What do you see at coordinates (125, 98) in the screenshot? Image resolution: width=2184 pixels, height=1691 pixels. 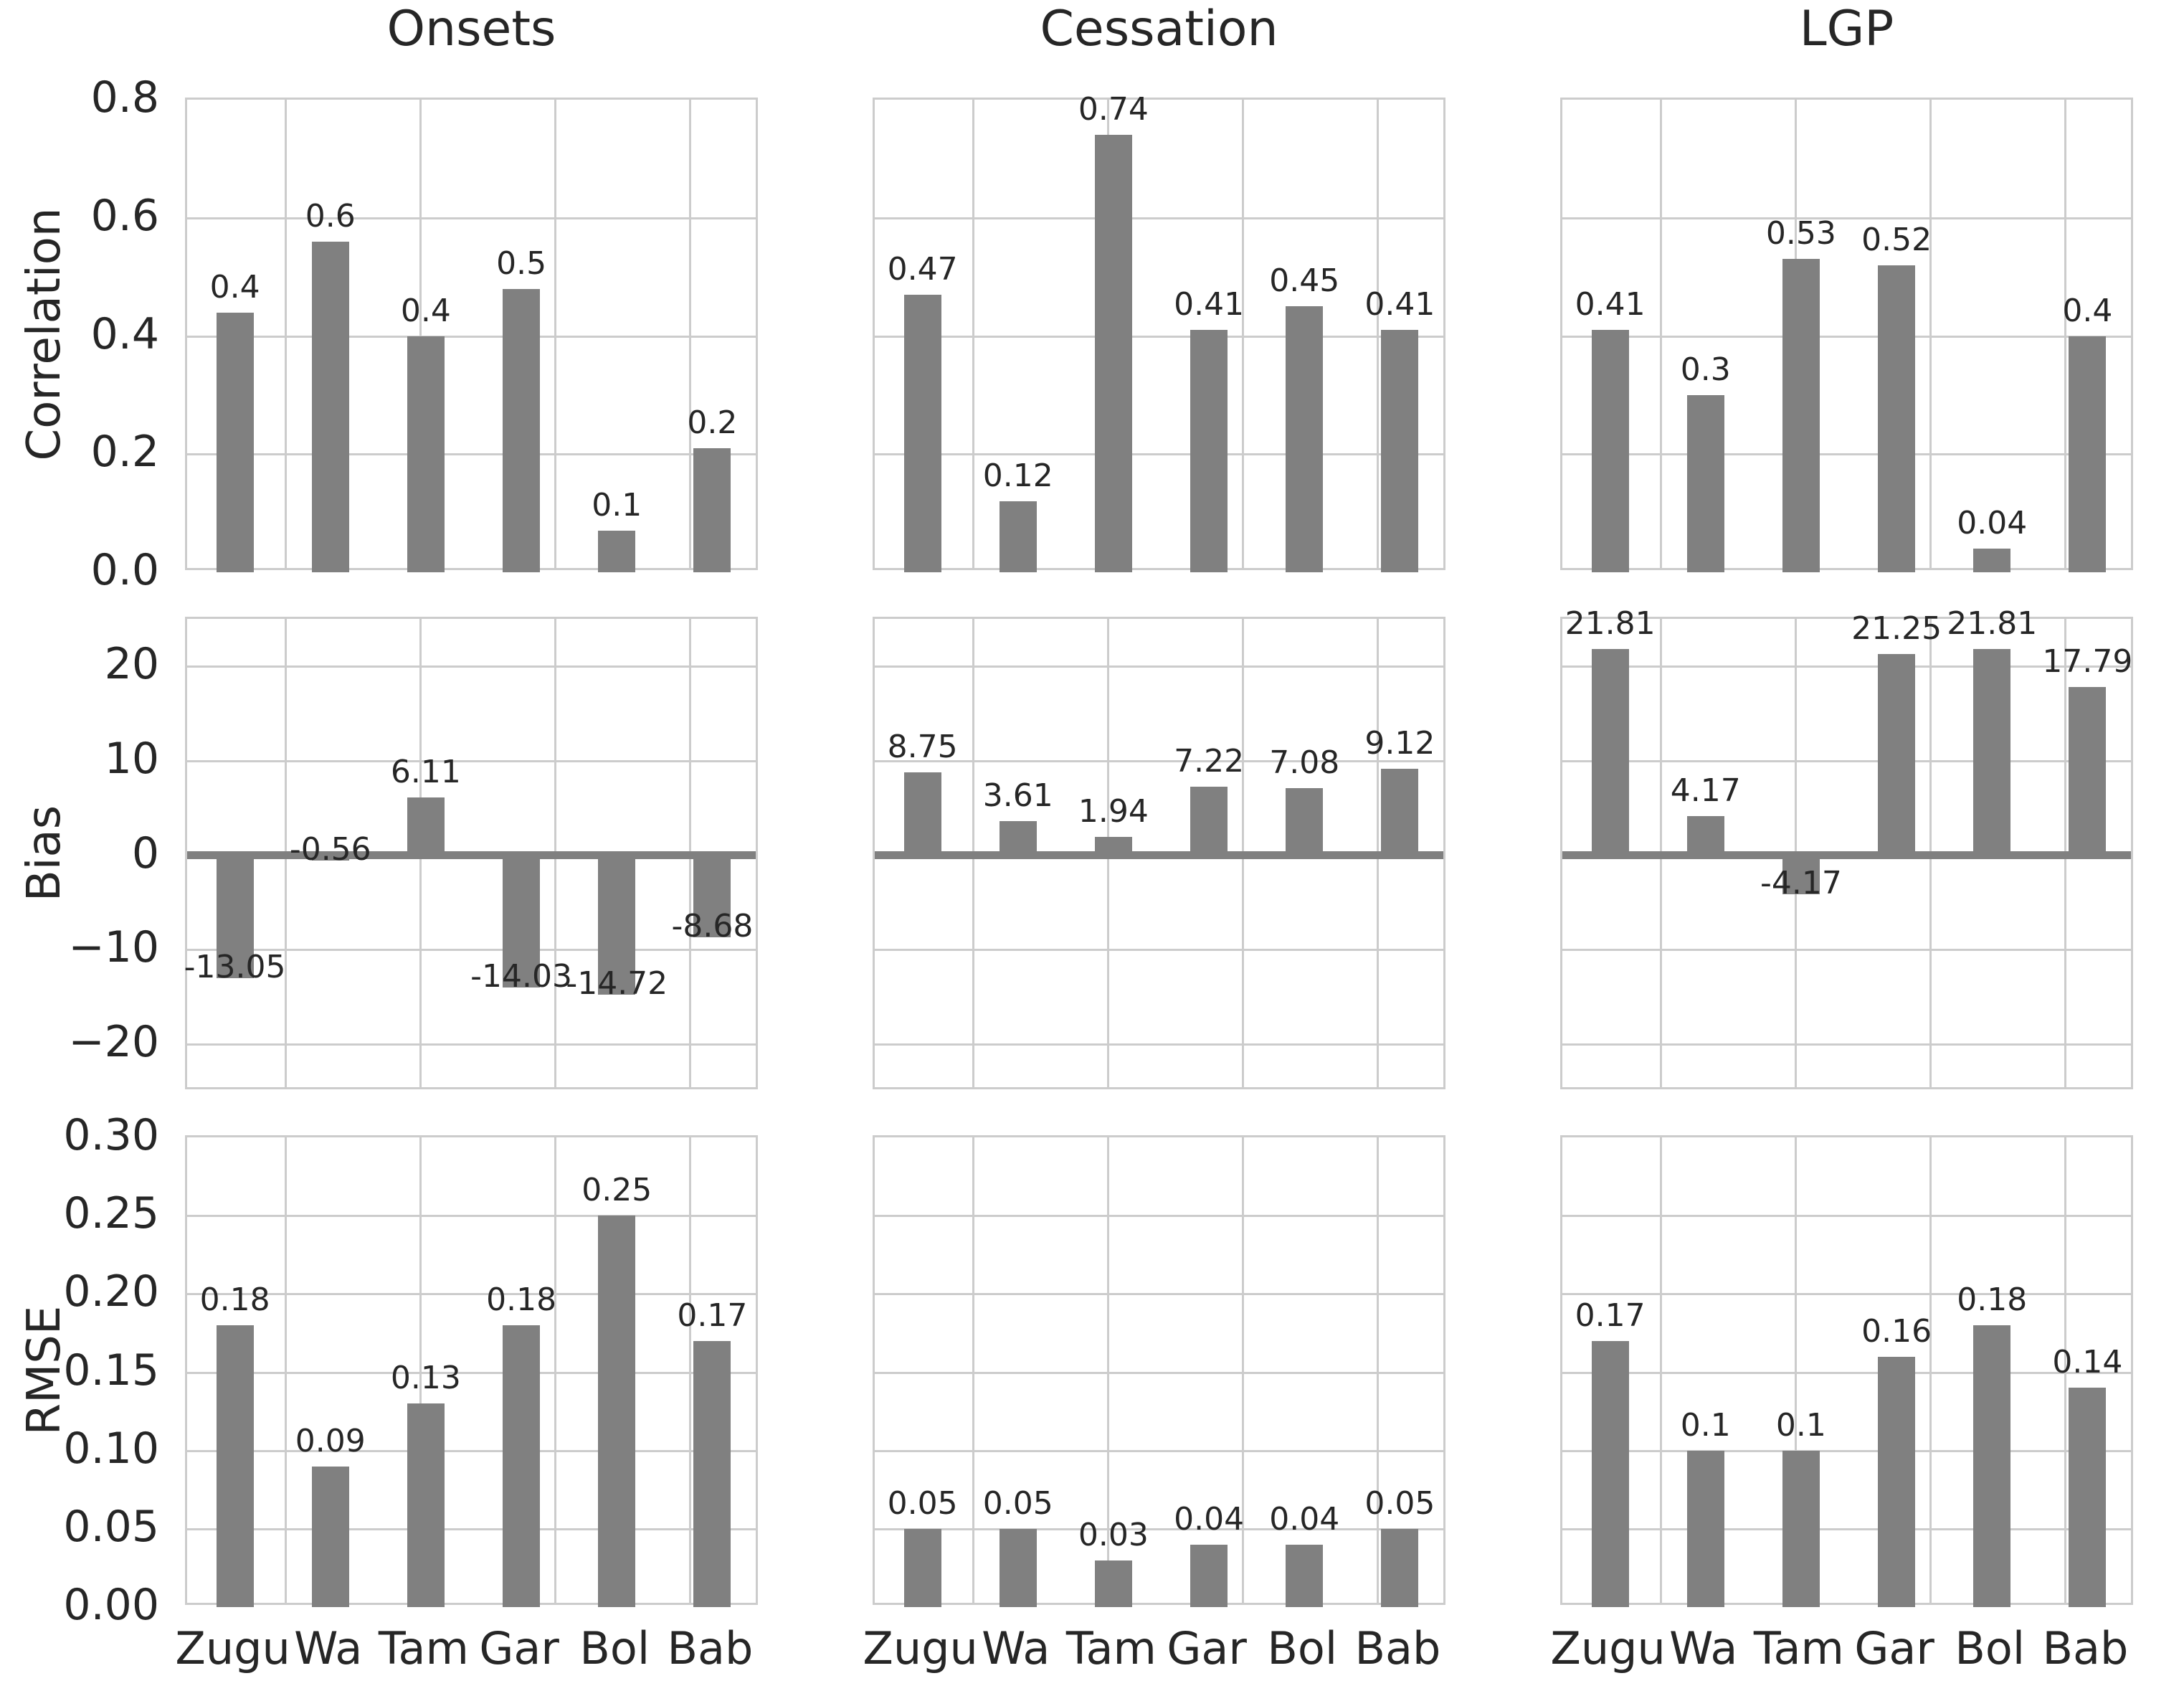 I see `y-tick-label: 0.8` at bounding box center [125, 98].